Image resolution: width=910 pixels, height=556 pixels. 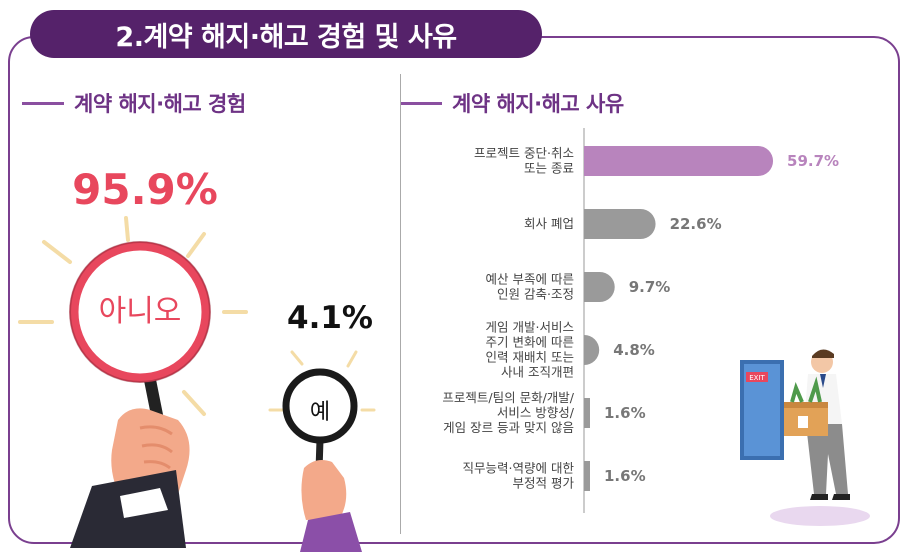 What do you see at coordinates (140, 338) in the screenshot?
I see `magnifier-no-icon` at bounding box center [140, 338].